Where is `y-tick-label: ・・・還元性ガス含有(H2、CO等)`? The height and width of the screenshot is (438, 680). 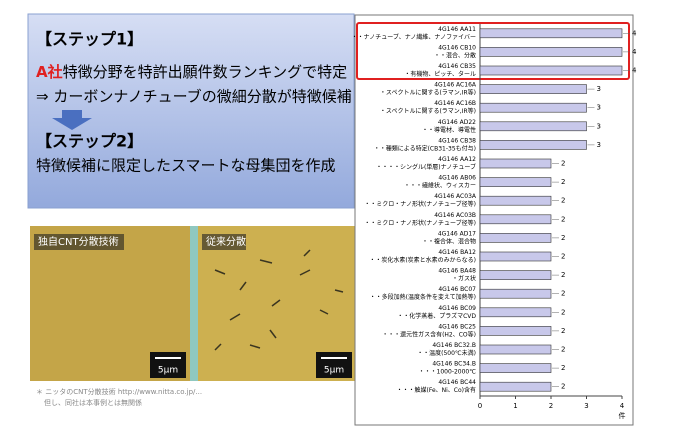
y-tick-label: ・・・還元性ガス含有(H2、CO等) is located at coordinates (429, 334).